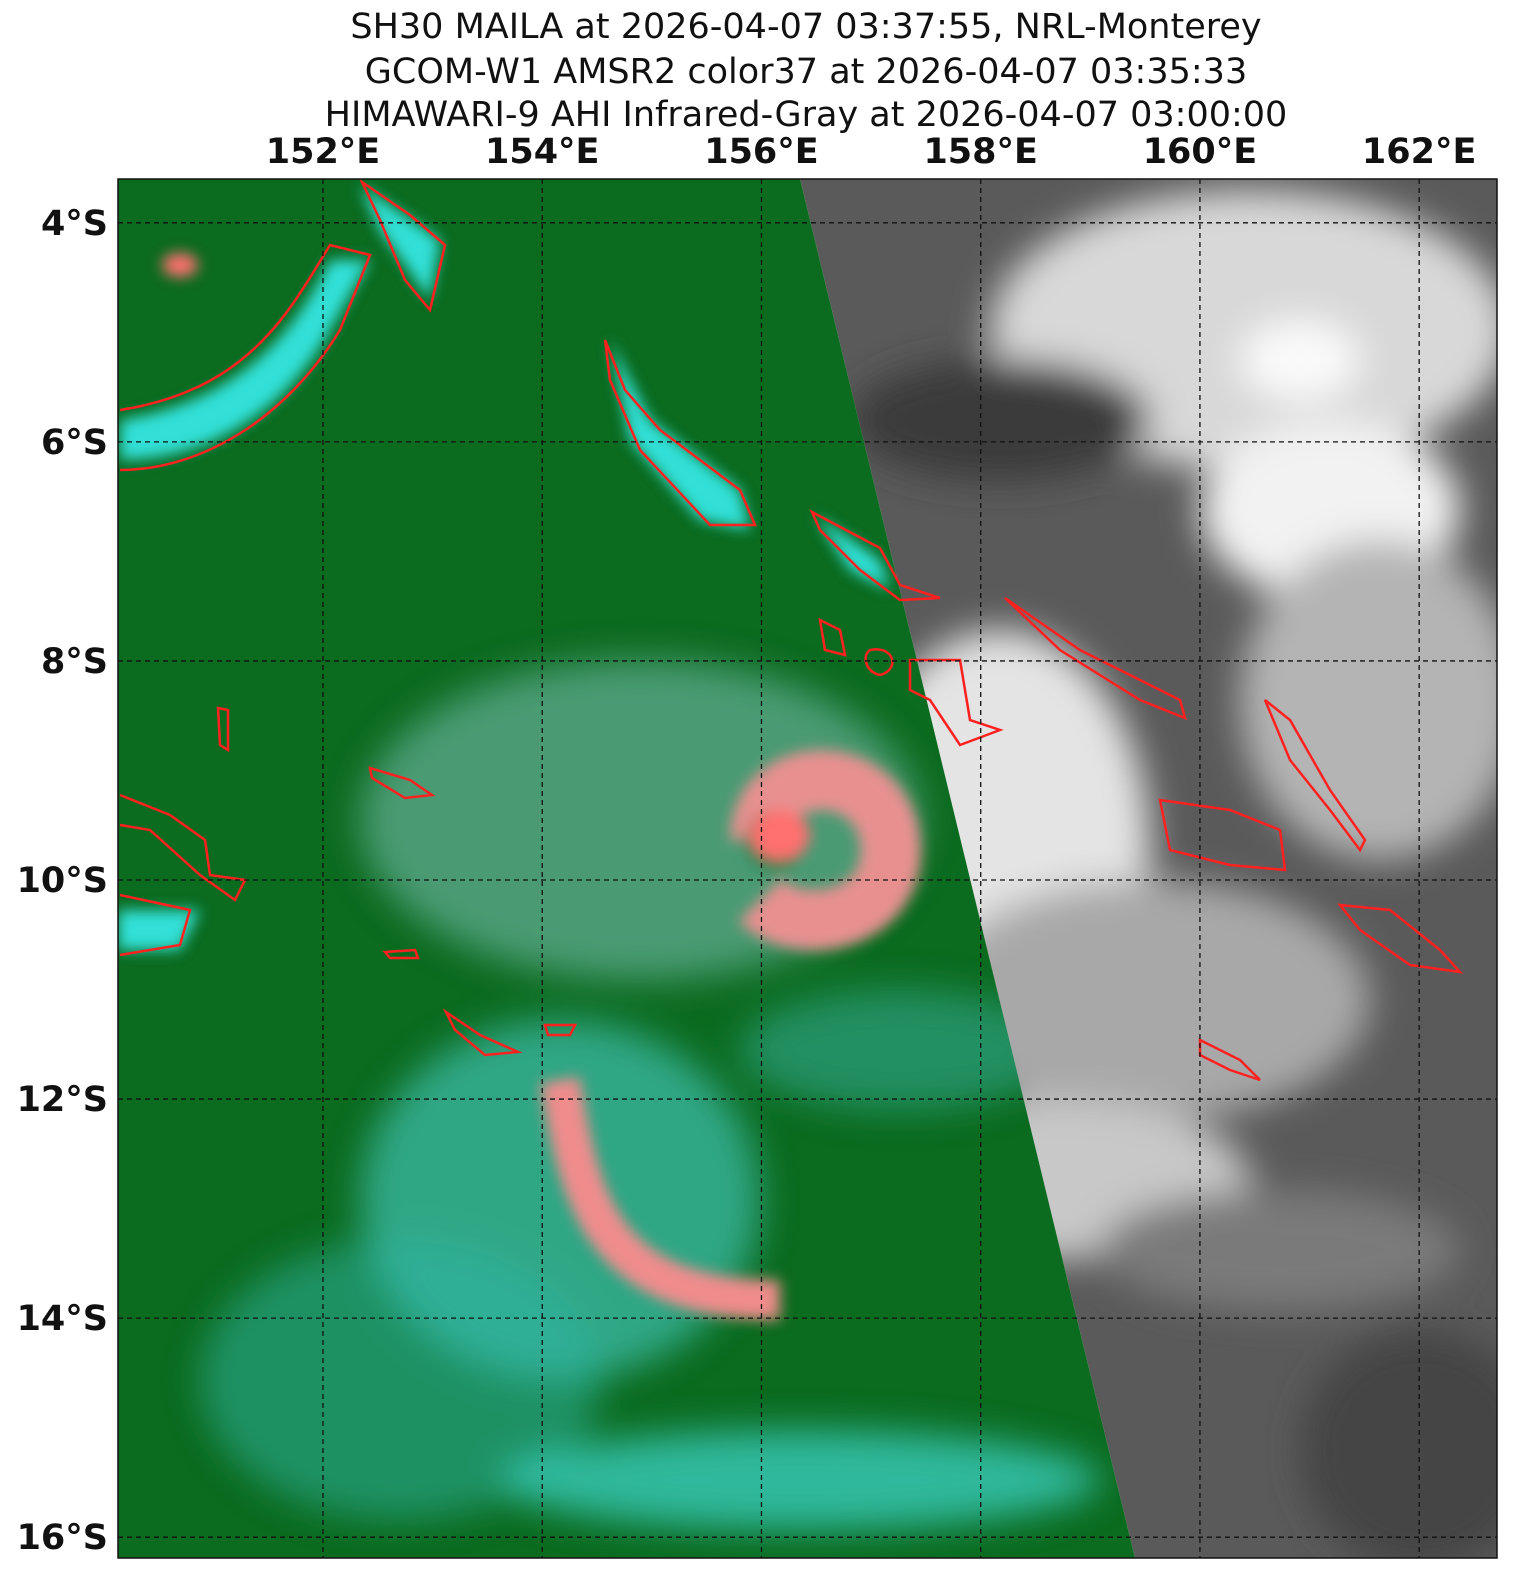 The height and width of the screenshot is (1591, 1528). I want to click on y-tick-label: 16°S, so click(62, 1538).